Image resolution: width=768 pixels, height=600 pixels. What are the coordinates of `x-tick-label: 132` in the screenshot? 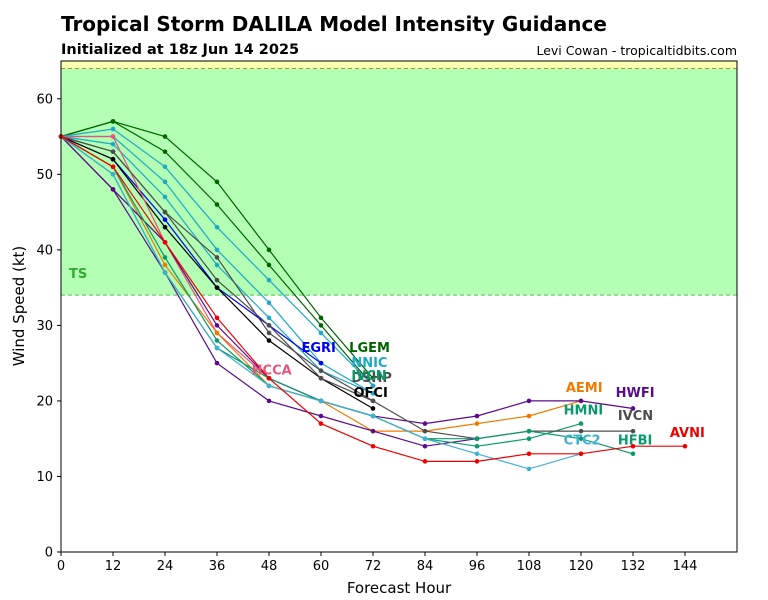 It's located at (633, 566).